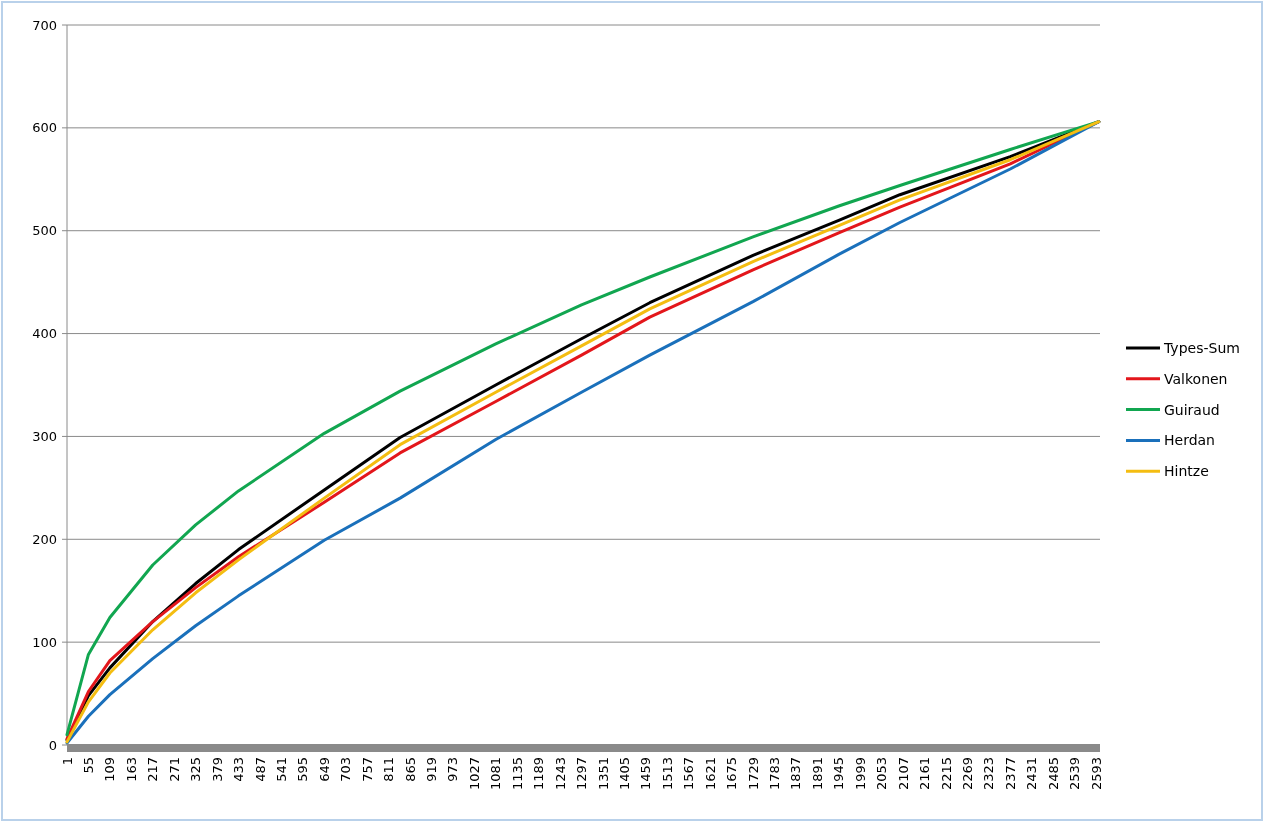 Image resolution: width=1265 pixels, height=823 pixels. Describe the element at coordinates (324, 769) in the screenshot. I see `x-tick-label: 649` at that location.